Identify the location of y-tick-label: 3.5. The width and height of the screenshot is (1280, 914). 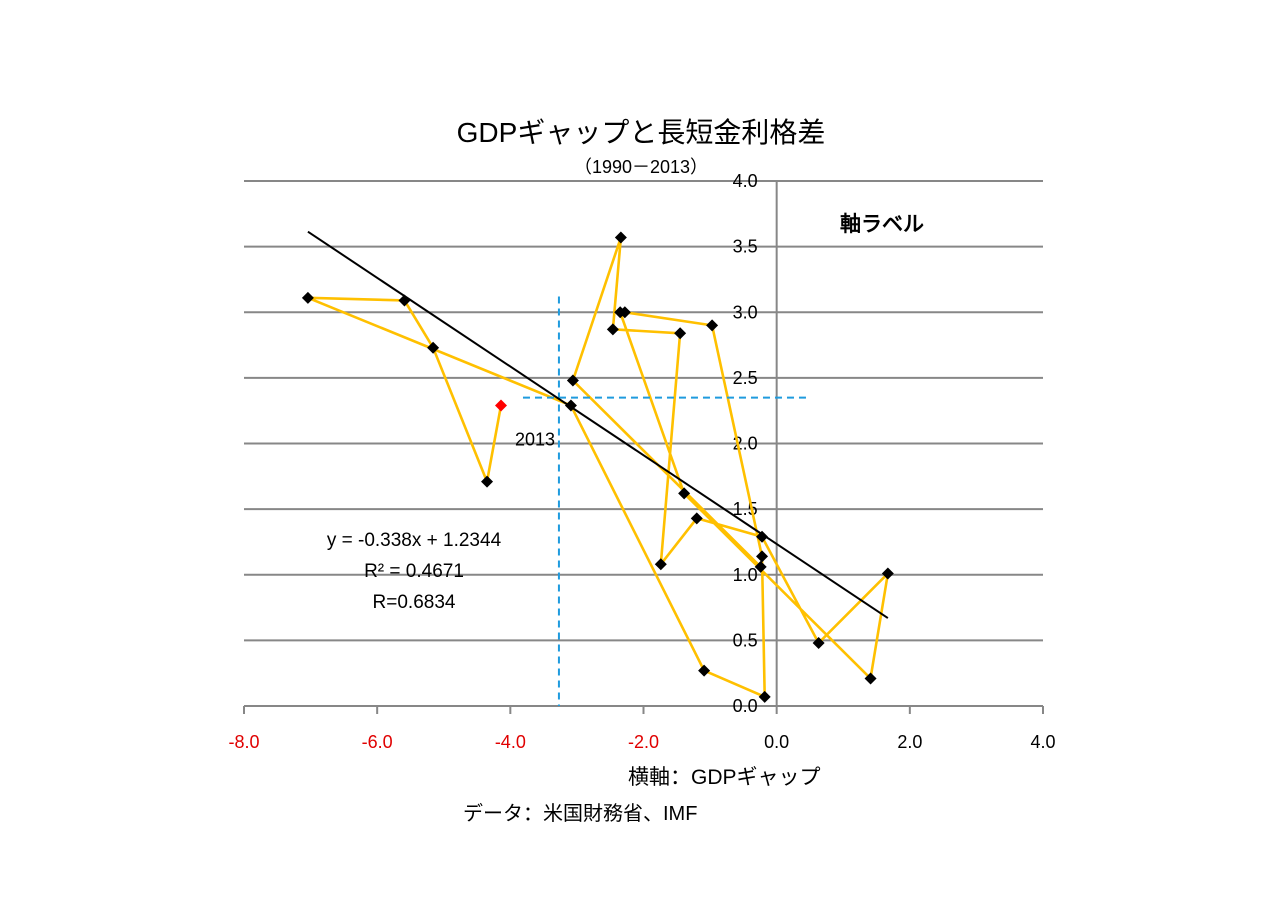
(745, 247).